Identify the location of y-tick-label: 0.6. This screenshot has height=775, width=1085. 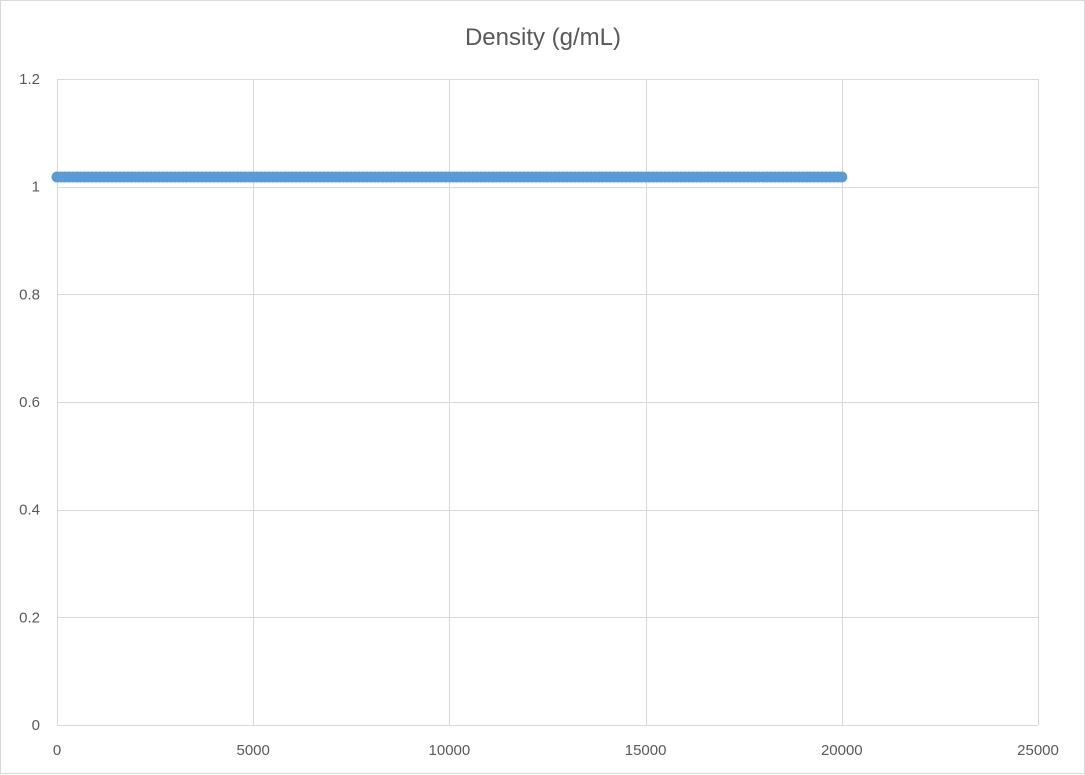
(29, 402).